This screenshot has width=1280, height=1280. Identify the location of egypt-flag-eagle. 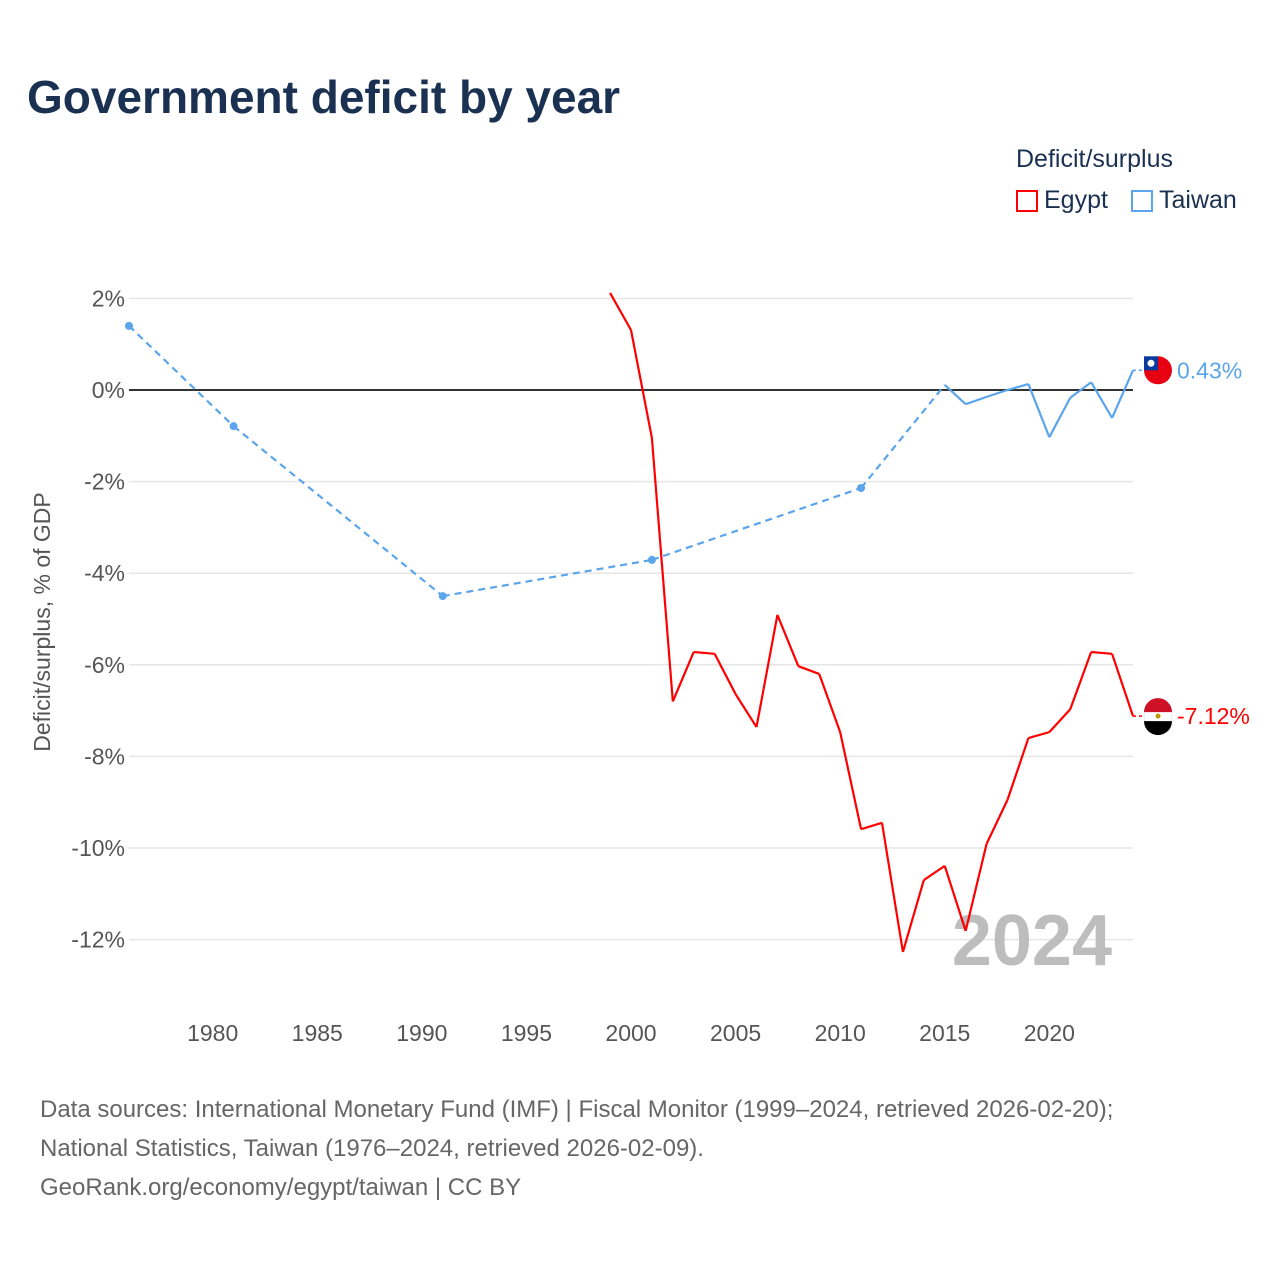
(1158, 716).